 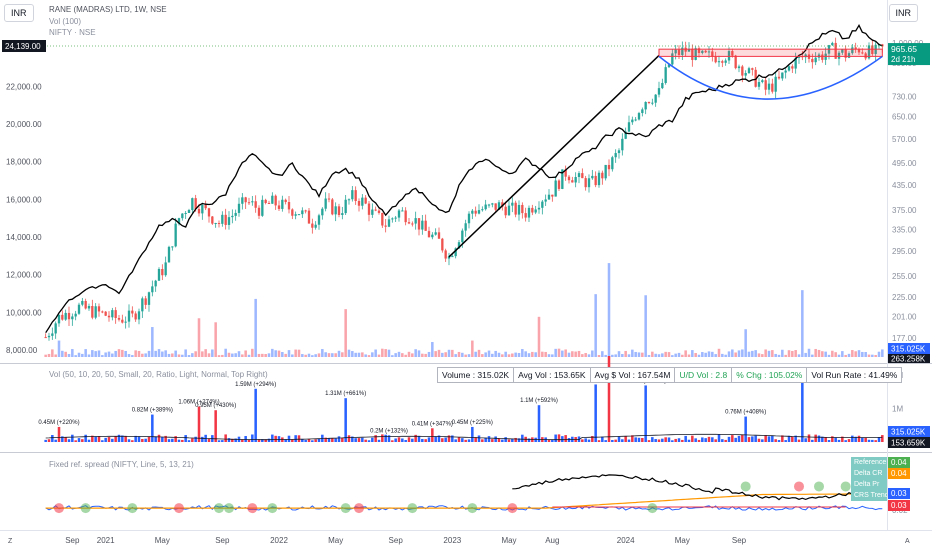 I want to click on timezone-button: Z, so click(x=10, y=541).